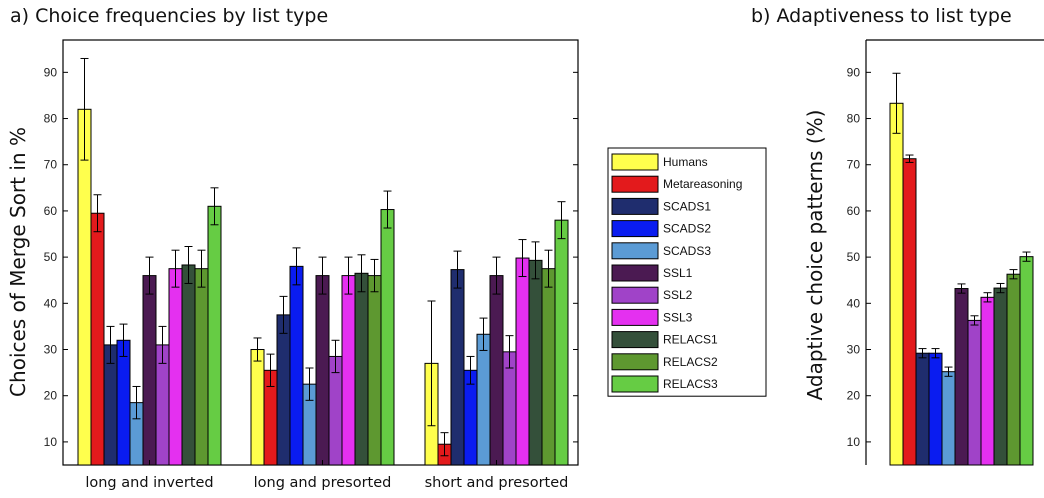 Image resolution: width=1044 pixels, height=498 pixels. Describe the element at coordinates (854, 396) in the screenshot. I see `chart-b-y-tick-label: 20` at that location.